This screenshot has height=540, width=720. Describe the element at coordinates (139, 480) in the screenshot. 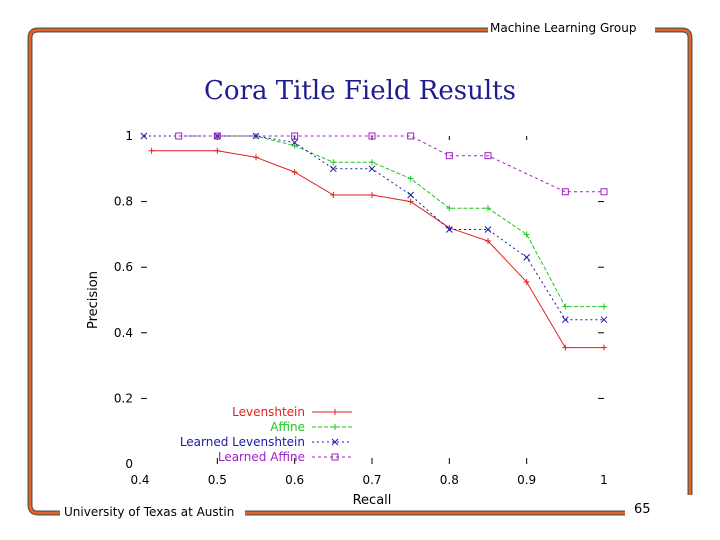

I see `x-tick-label: 0.4` at that location.